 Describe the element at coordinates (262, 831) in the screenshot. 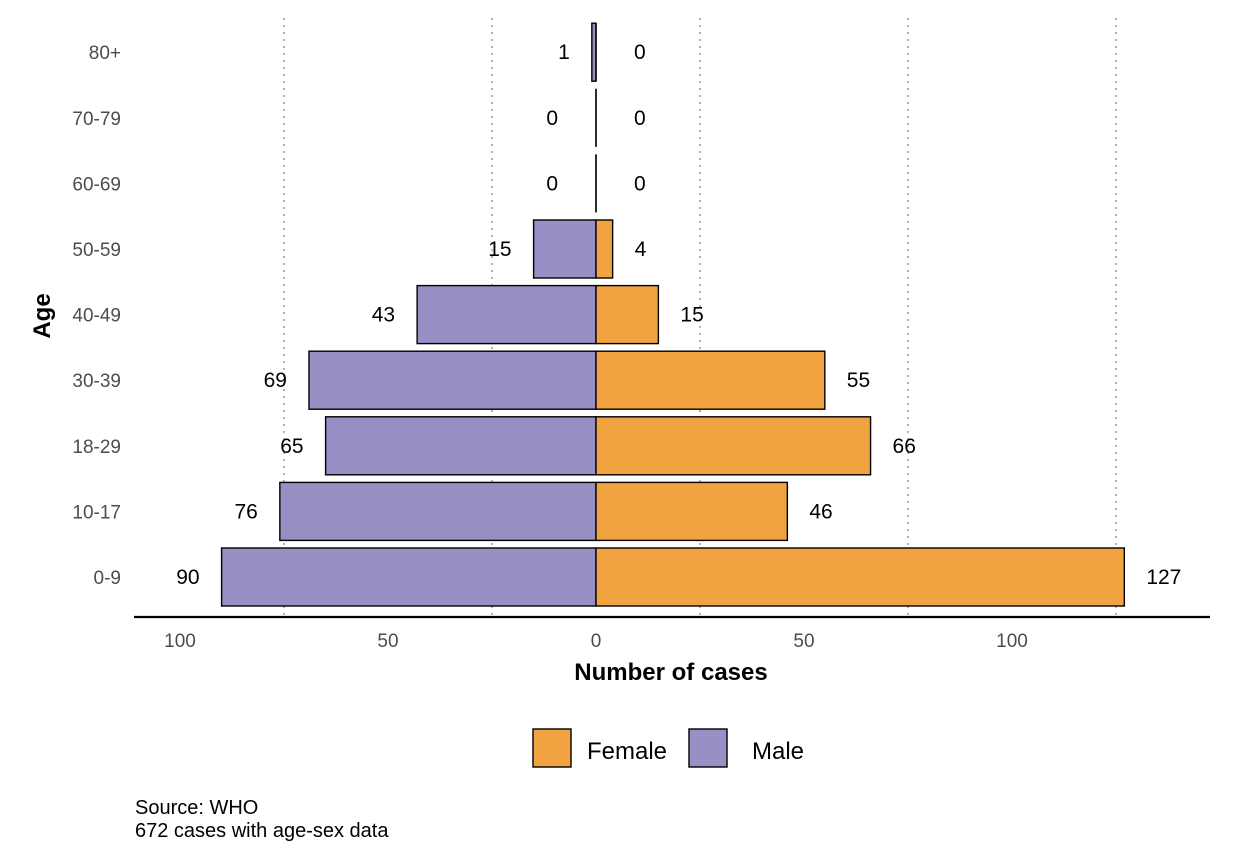

I see `caption-count: 672 cases with age-sex data` at that location.